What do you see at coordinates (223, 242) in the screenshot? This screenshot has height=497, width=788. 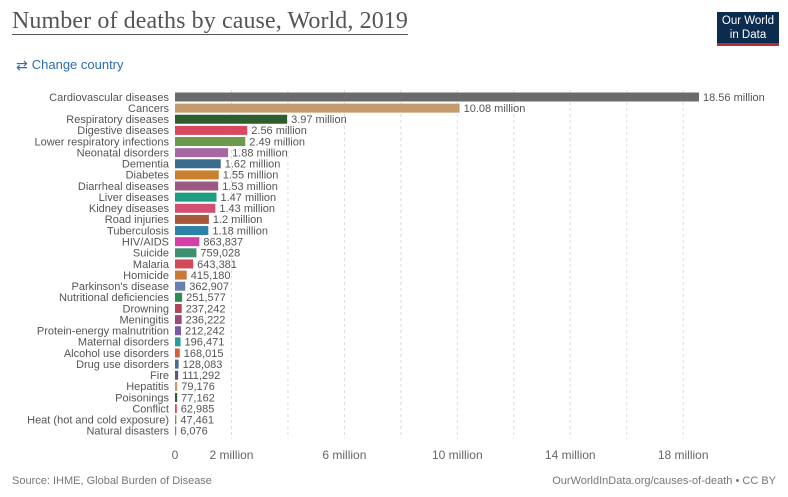 I see `value-label: 863,837` at bounding box center [223, 242].